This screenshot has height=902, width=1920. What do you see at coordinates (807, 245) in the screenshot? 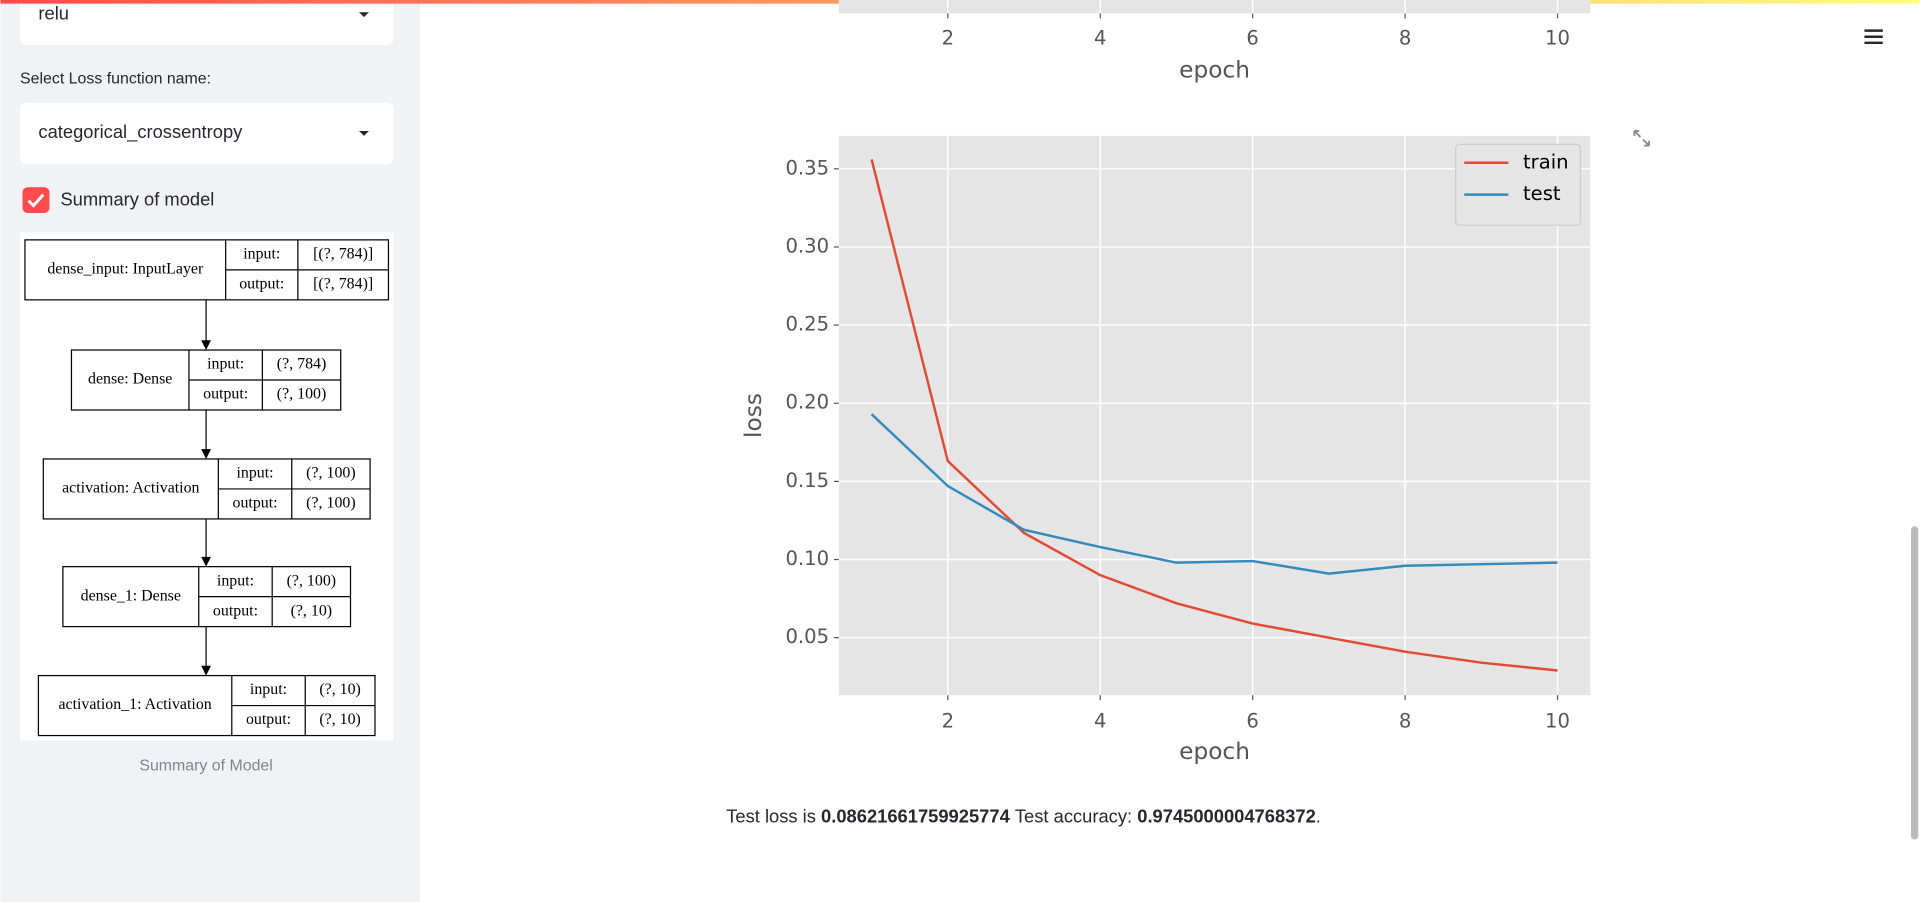
I see `y-tick-label: 0.30` at bounding box center [807, 245].